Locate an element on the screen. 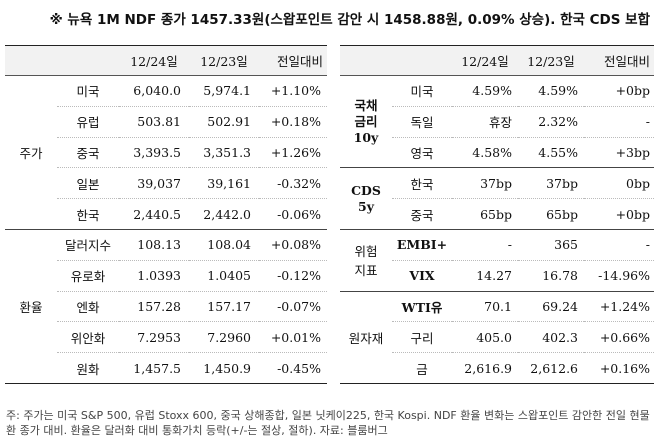 Image resolution: width=658 pixels, height=446 pixels. row-date2-value: 157.17 is located at coordinates (229, 306).